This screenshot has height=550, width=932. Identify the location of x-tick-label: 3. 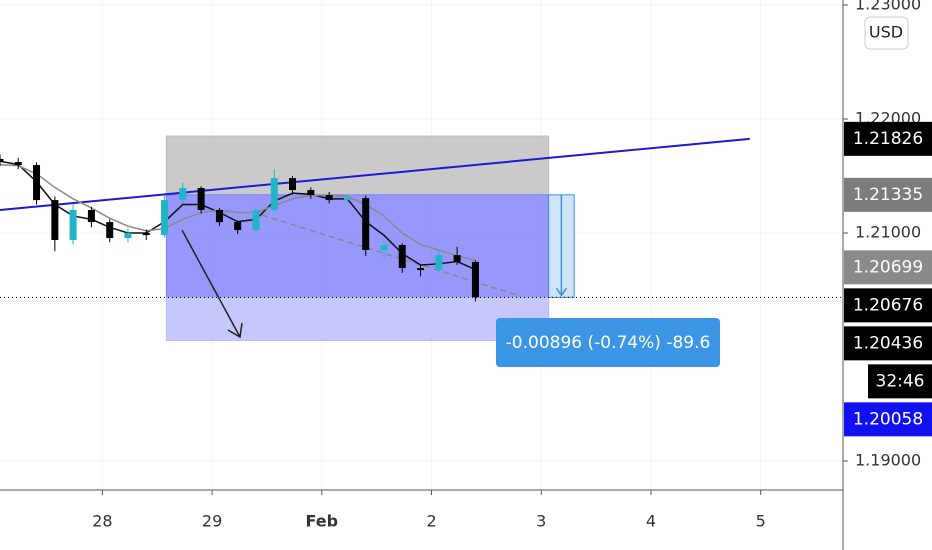
(541, 521).